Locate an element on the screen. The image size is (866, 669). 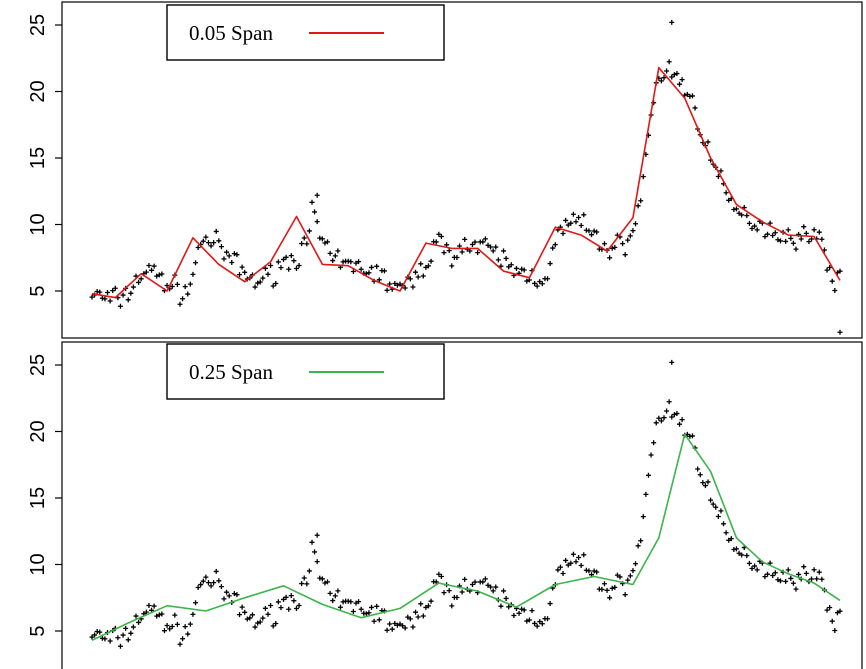
legend-top: 0.05 Span is located at coordinates (305, 32).